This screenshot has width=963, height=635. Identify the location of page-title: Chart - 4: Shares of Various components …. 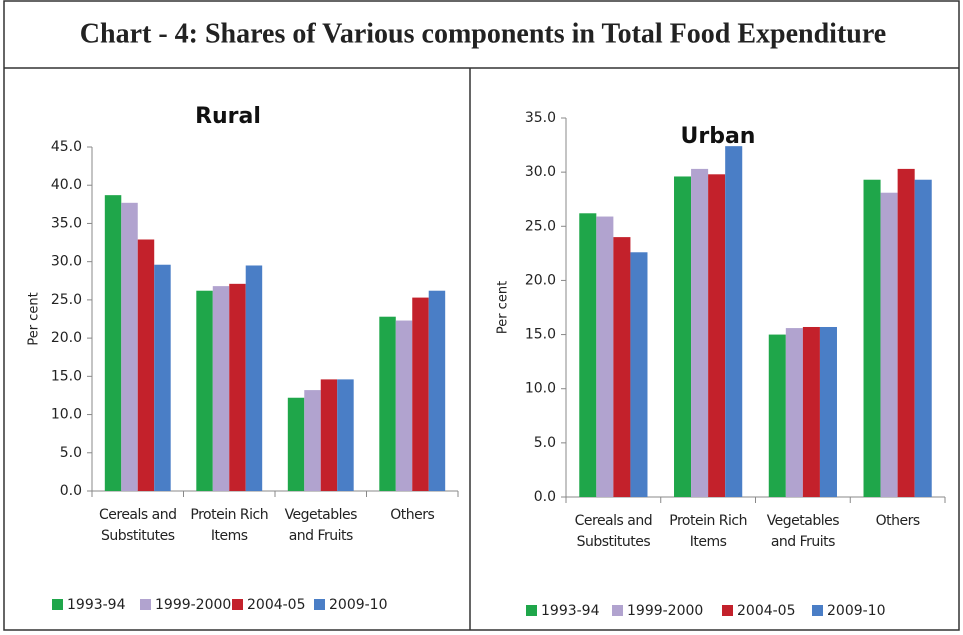
(483, 33).